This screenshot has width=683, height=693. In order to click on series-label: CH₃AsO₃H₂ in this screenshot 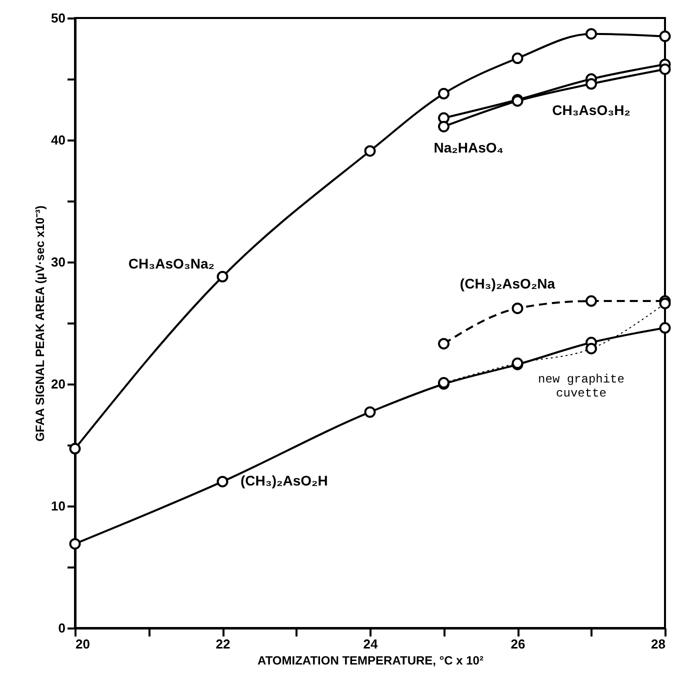, I will do `click(591, 110)`.